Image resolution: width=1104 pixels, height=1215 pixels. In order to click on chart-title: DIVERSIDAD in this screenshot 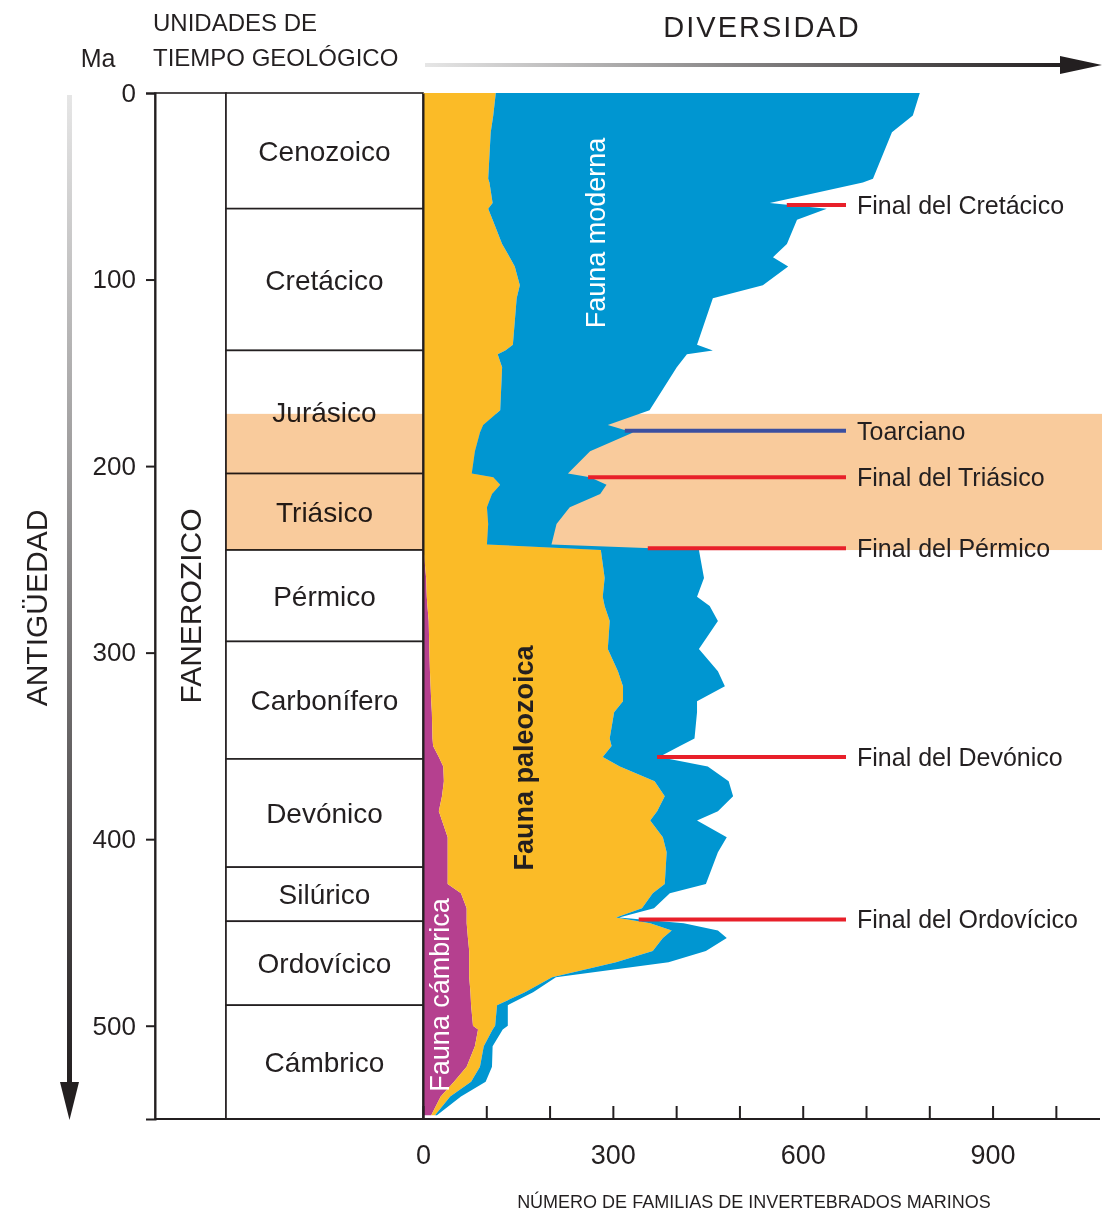, I will do `click(762, 27)`.